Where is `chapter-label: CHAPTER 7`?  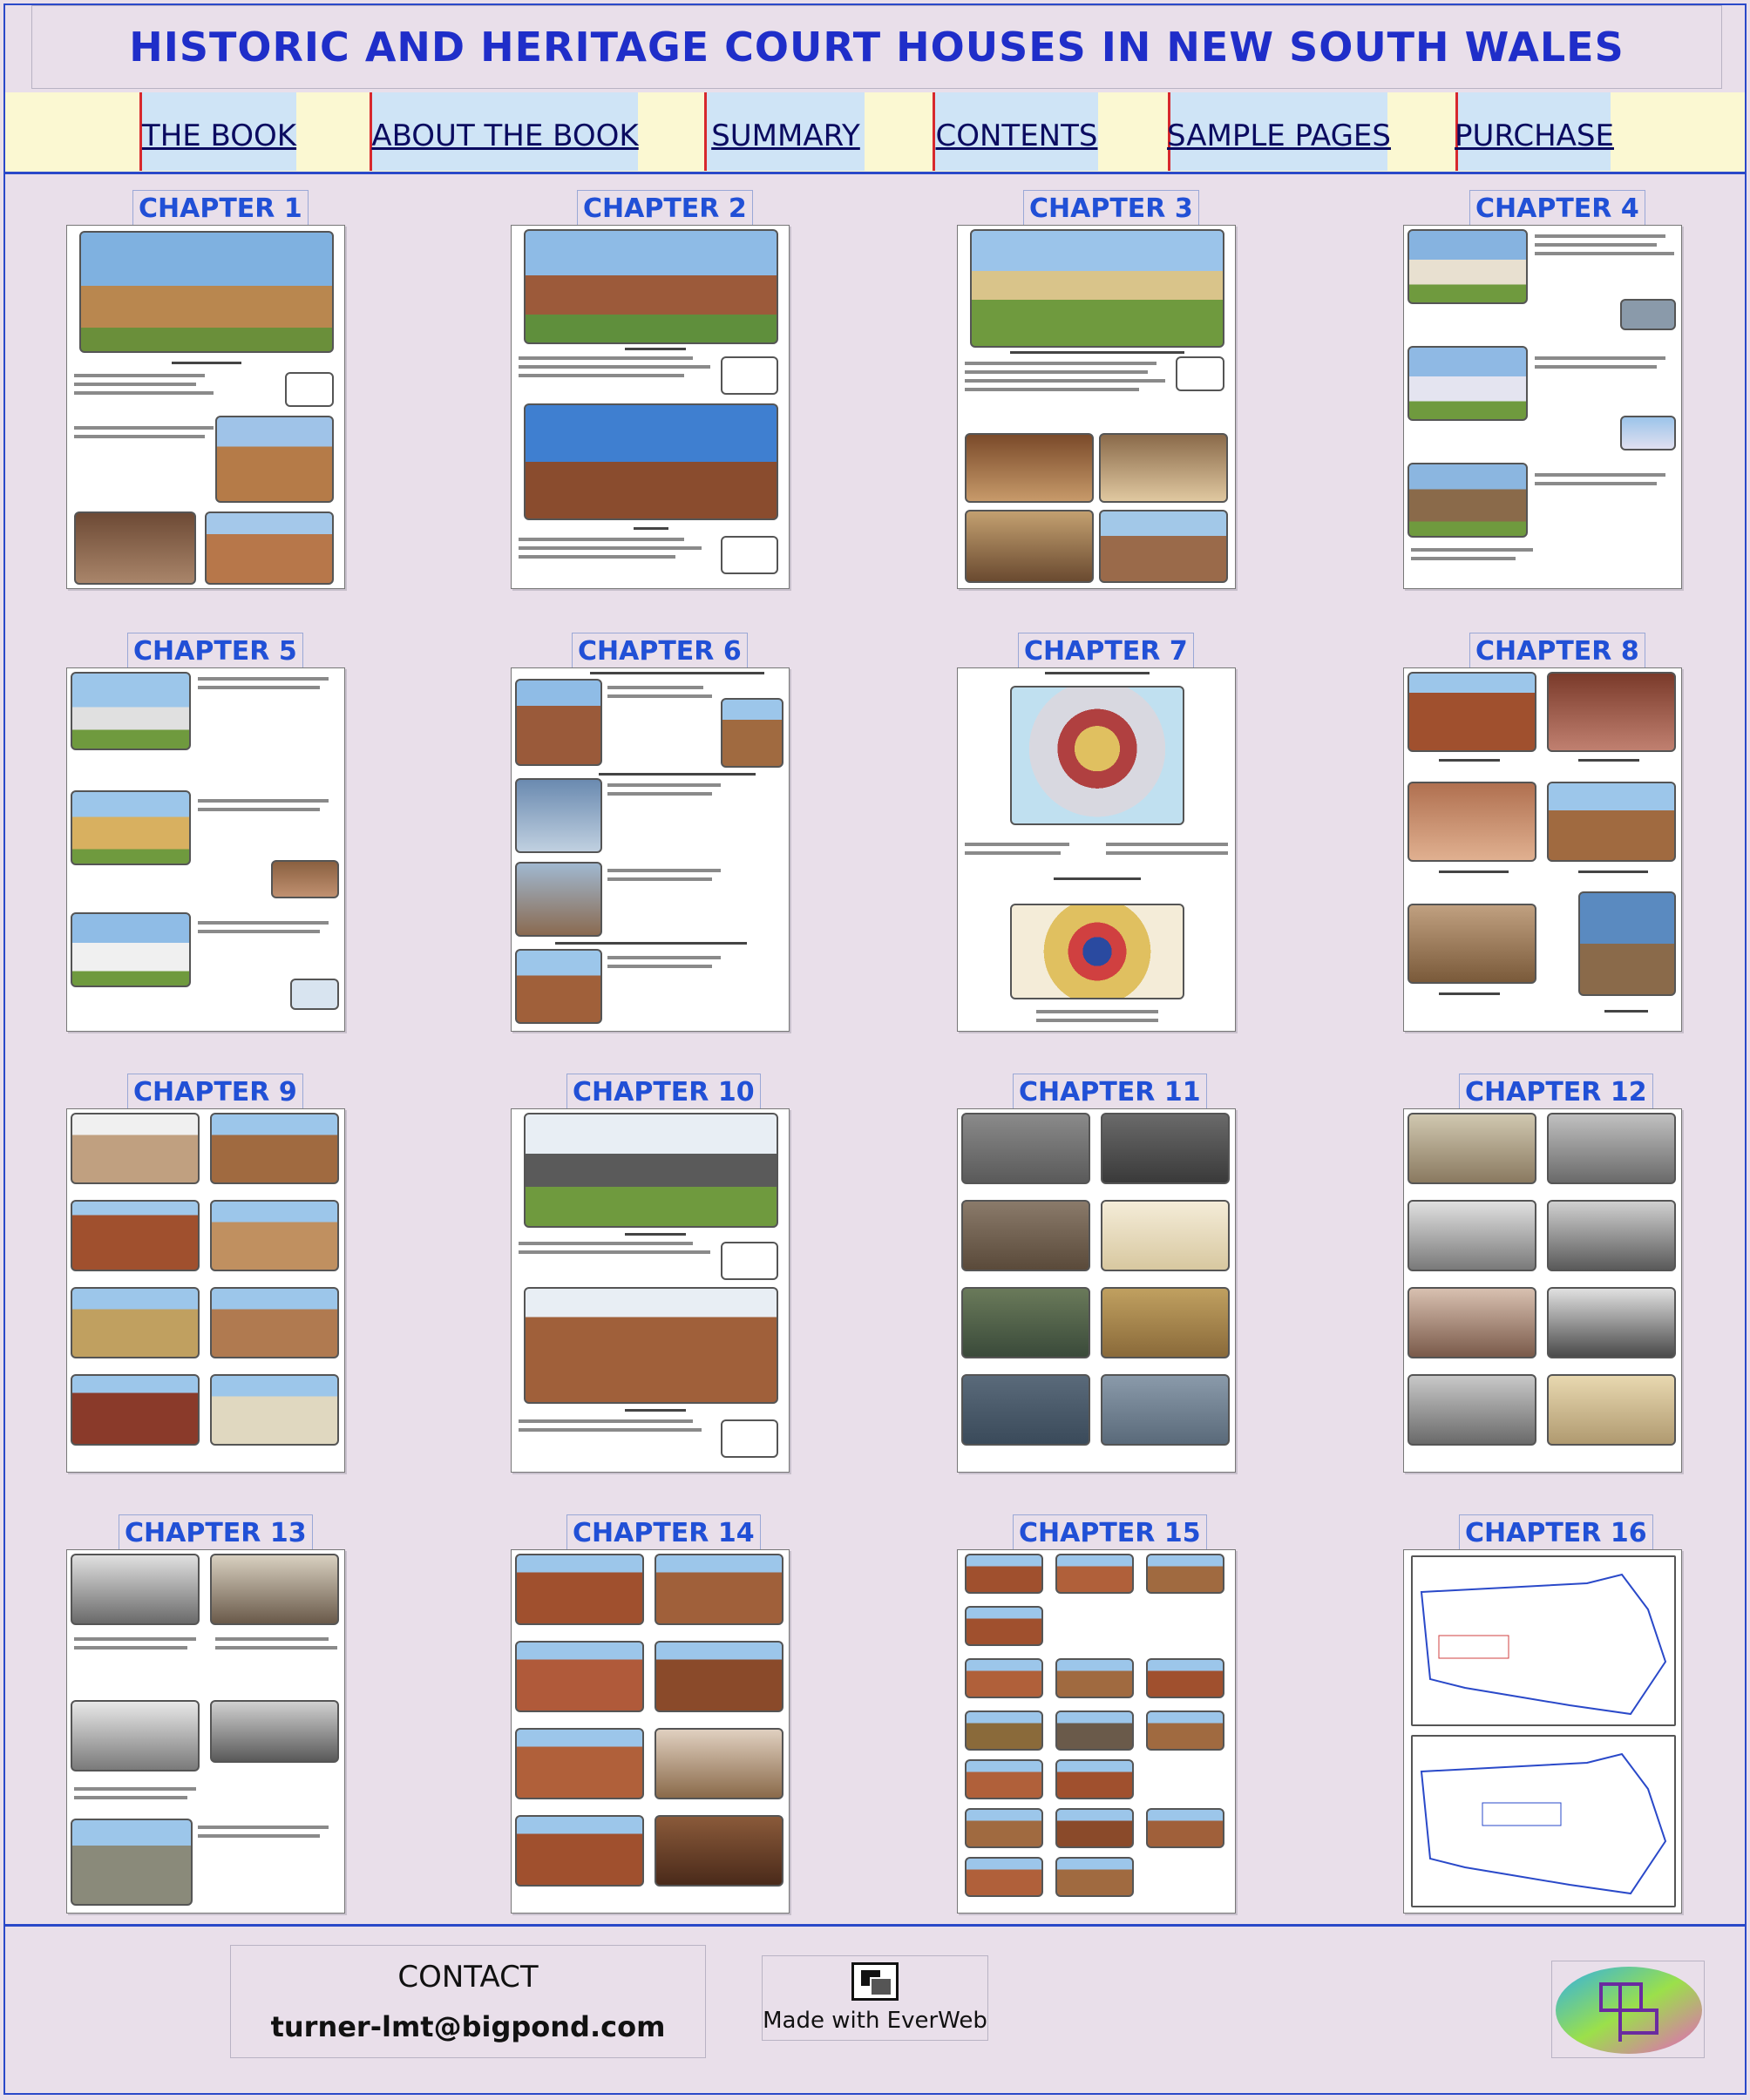
chapter-label: CHAPTER 7 is located at coordinates (1106, 651).